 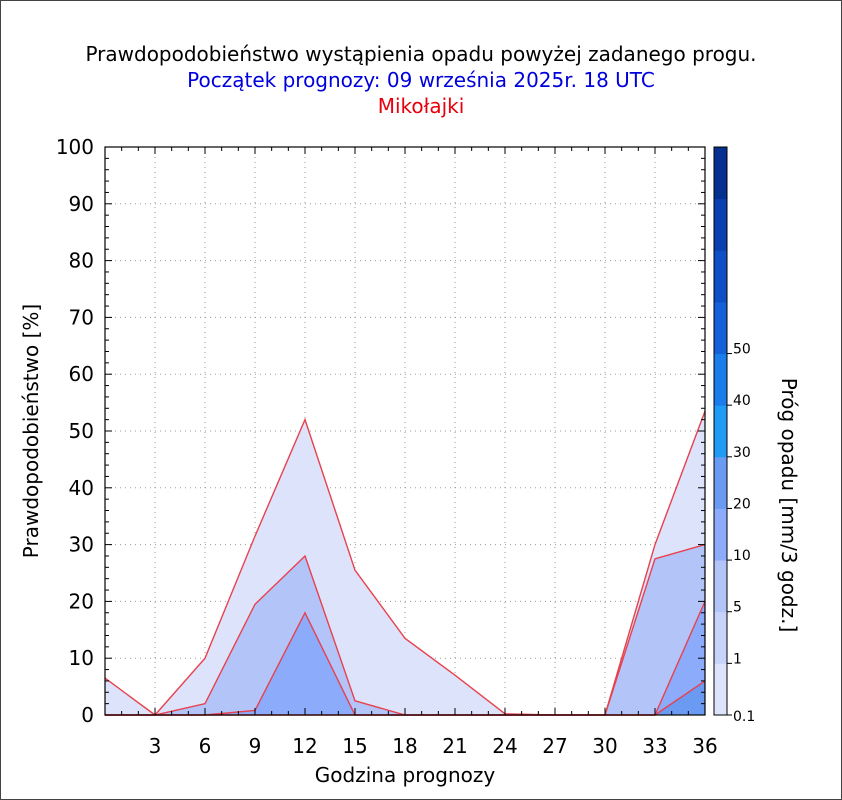 I want to click on colorbar-tick-label-20: 20, so click(x=742, y=504).